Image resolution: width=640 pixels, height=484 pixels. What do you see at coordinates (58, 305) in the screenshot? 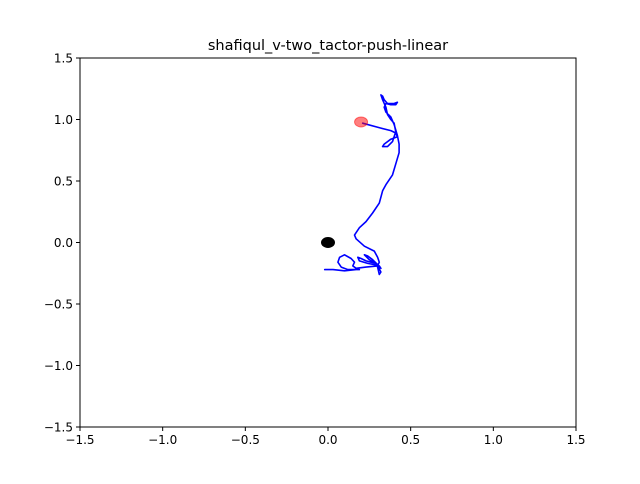
I see `y-tick-label: −0.5` at bounding box center [58, 305].